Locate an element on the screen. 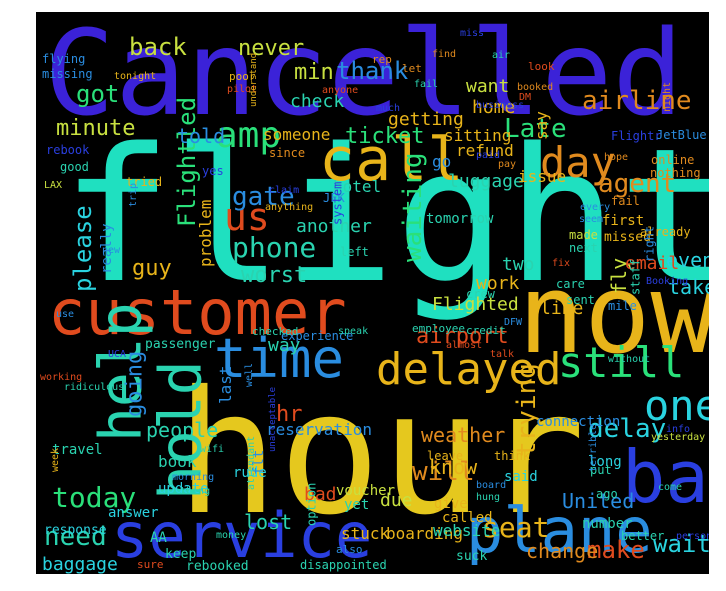 Image resolution: width=726 pixels, height=591 pixels. word-flightr: Flightr is located at coordinates (636, 136).